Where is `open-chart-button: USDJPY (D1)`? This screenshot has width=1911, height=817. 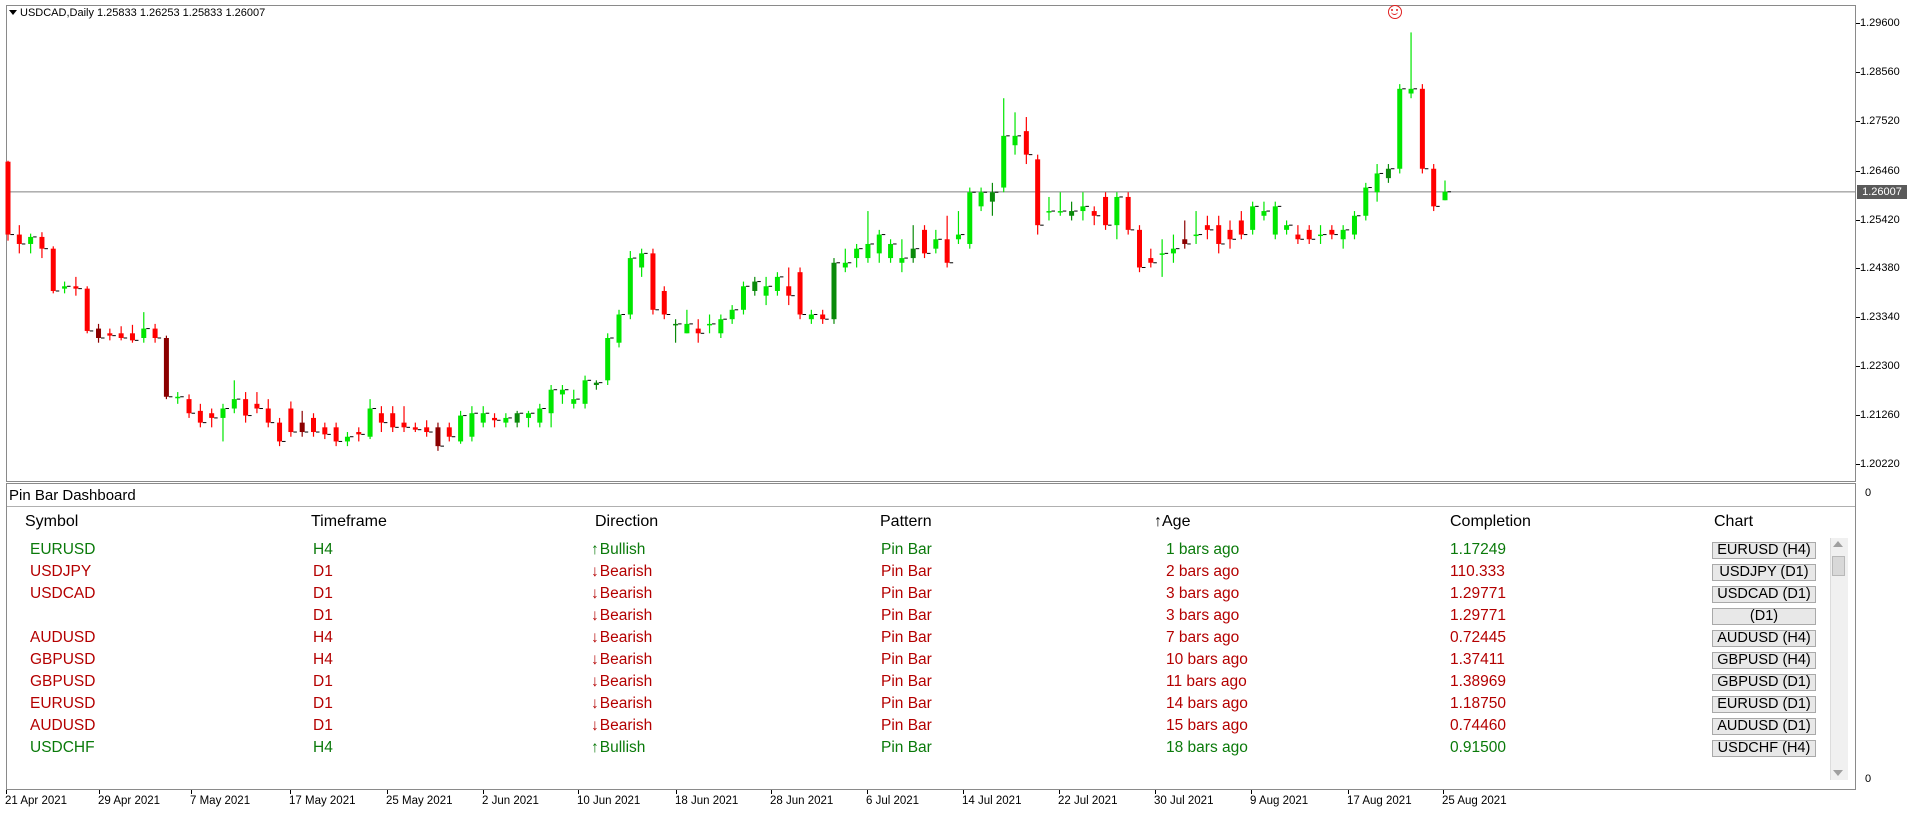
open-chart-button: USDJPY (D1) is located at coordinates (1764, 572).